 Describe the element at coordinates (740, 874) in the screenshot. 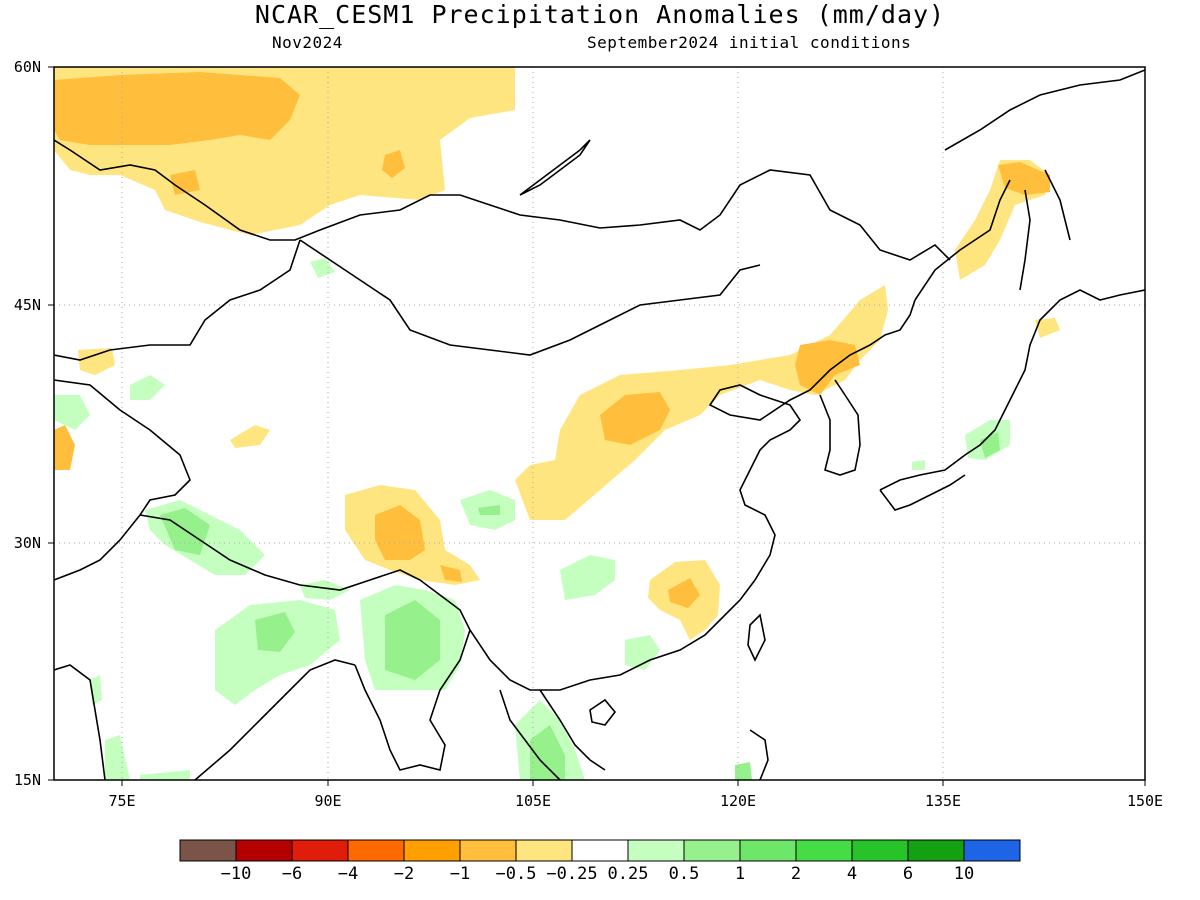

I see `colorbar-label: 1` at that location.